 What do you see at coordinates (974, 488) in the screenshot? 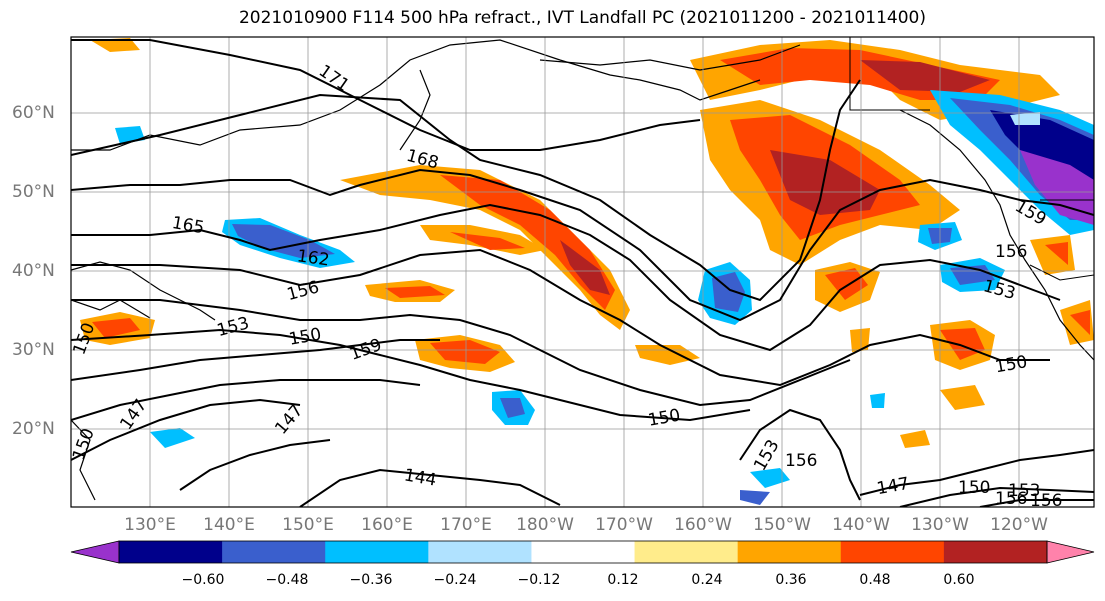
I see `contour-label: 150` at bounding box center [974, 488].